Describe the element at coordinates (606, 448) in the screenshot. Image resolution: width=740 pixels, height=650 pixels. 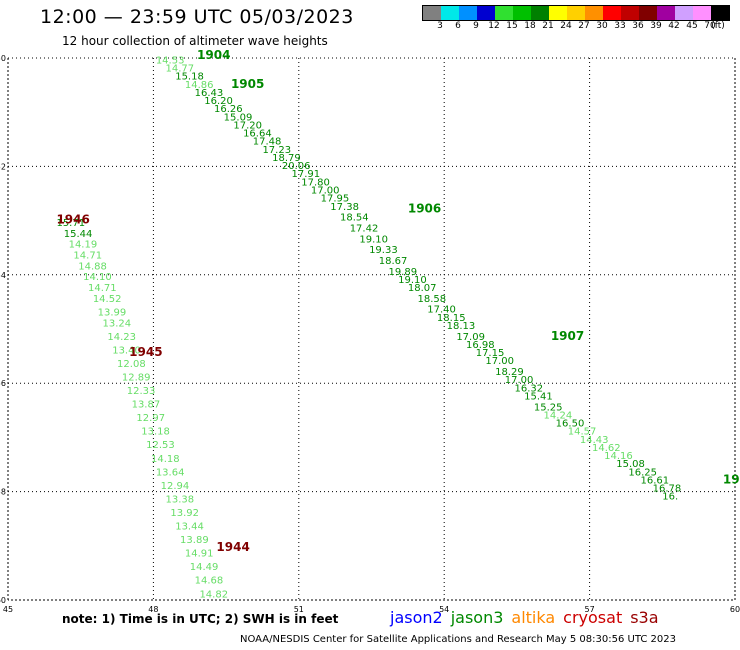
I see `wave-height-value: 14.62` at that location.